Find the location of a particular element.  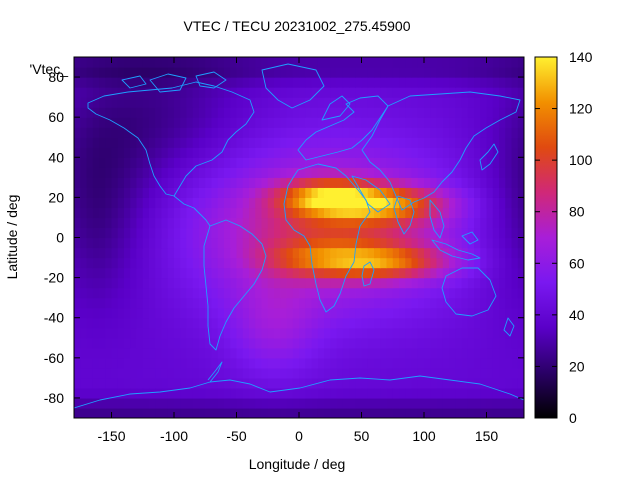

coast-asia is located at coordinates (441, 151).